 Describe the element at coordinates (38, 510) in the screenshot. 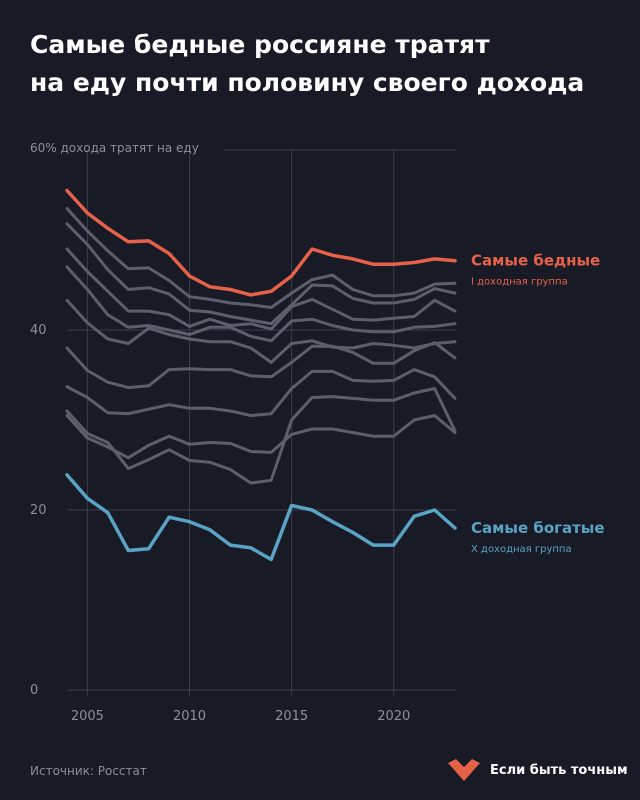

I see `y-tick-label-20: 20` at that location.